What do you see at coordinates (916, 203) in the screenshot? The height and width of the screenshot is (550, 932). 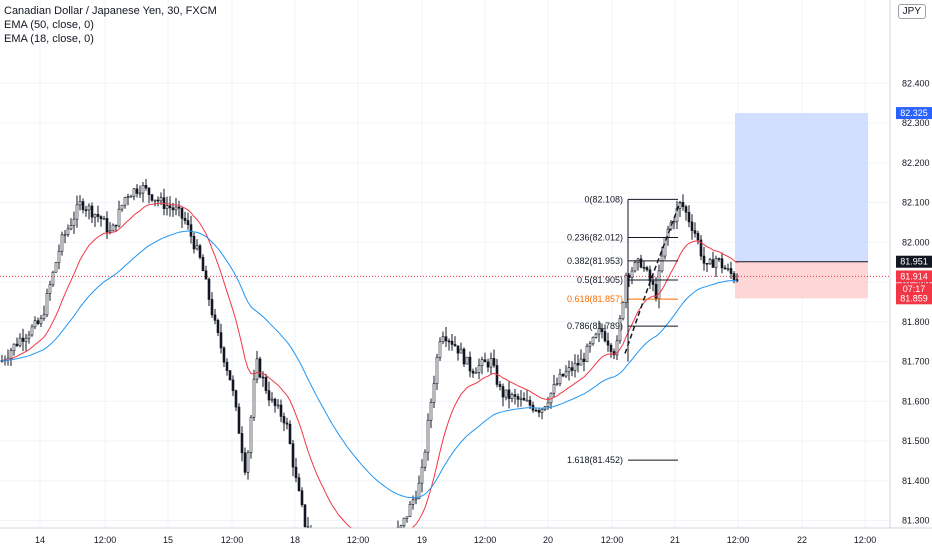 I see `price-tick-label: 82.100` at bounding box center [916, 203].